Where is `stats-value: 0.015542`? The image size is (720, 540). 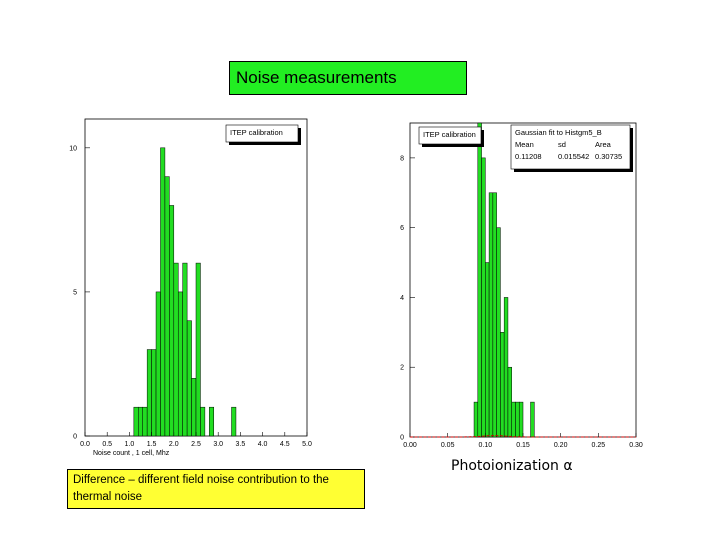 stats-value: 0.015542 is located at coordinates (573, 156).